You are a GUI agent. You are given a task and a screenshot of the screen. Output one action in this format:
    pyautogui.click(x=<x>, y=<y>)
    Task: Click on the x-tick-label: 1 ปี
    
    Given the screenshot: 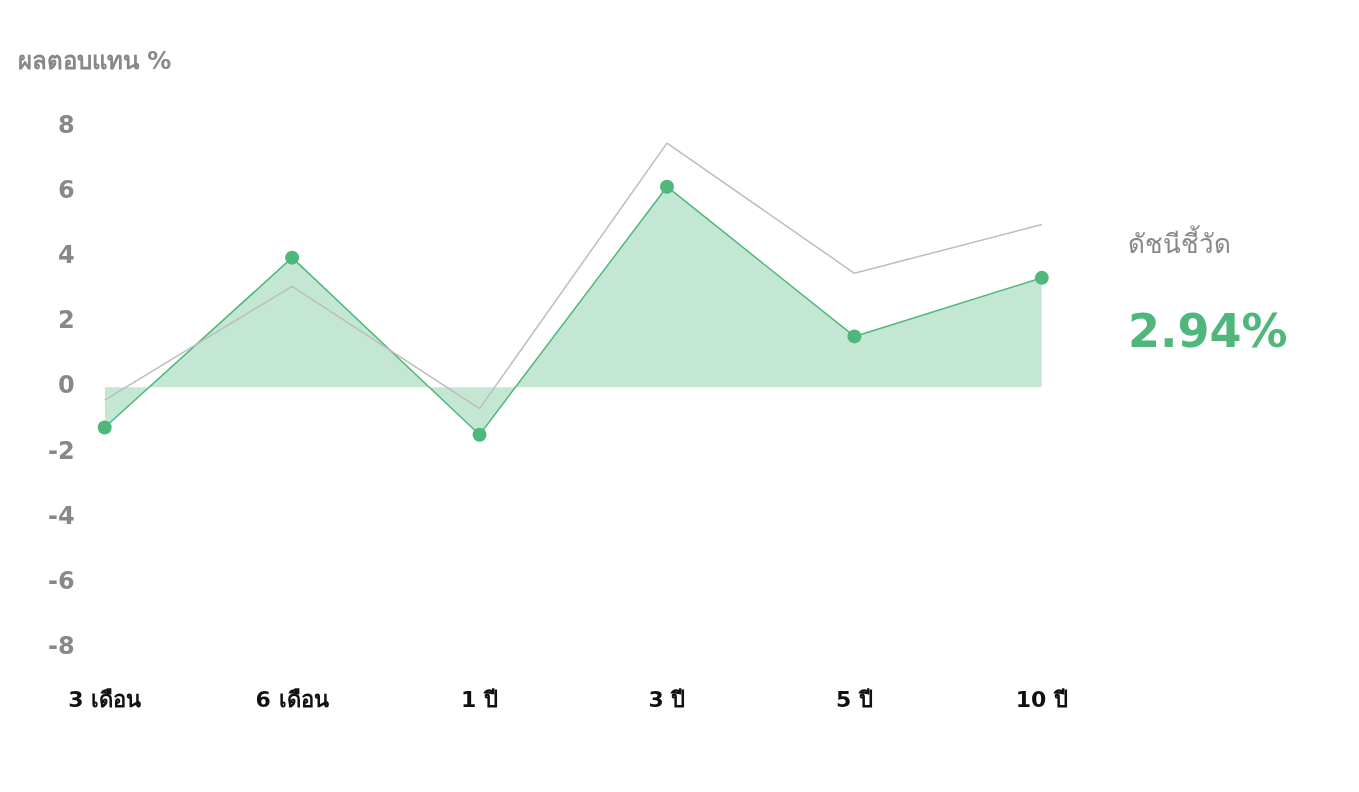 What is the action you would take?
    pyautogui.click(x=480, y=699)
    